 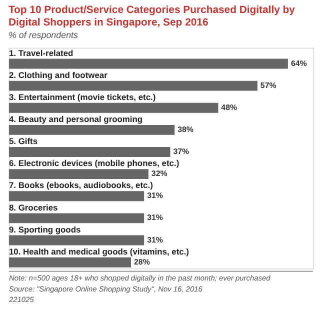 What do you see at coordinates (186, 129) in the screenshot?
I see `data-label: 38%` at bounding box center [186, 129].